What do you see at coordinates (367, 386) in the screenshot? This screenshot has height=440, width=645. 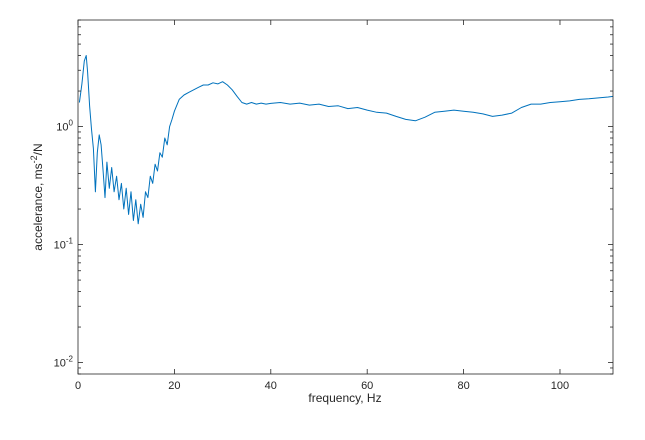 I see `x-tick-label: 60` at bounding box center [367, 386].